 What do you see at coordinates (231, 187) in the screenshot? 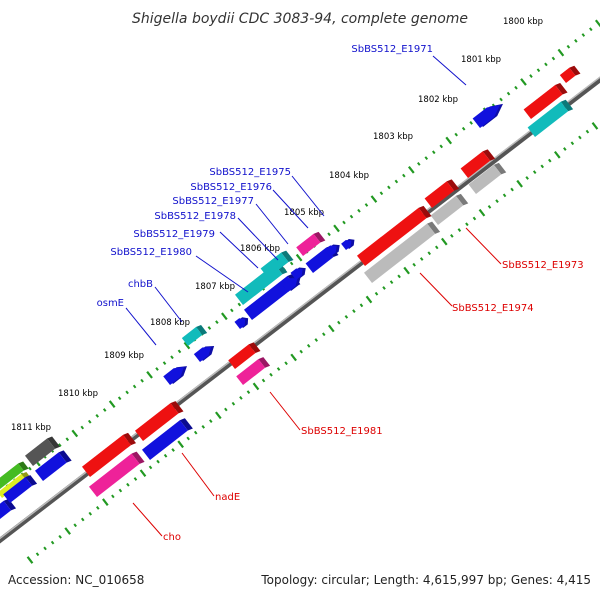
I see `gene-label: SbBS512_E1976` at bounding box center [231, 187].